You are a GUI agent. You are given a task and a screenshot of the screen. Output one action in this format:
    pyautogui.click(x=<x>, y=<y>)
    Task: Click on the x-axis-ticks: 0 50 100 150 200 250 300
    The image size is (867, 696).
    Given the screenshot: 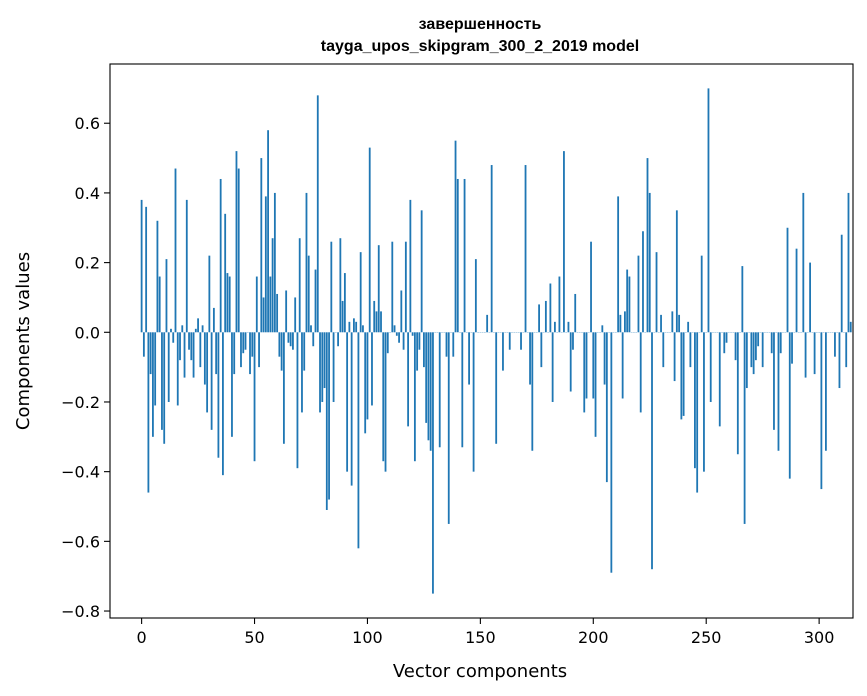 What is the action you would take?
    pyautogui.click(x=485, y=632)
    